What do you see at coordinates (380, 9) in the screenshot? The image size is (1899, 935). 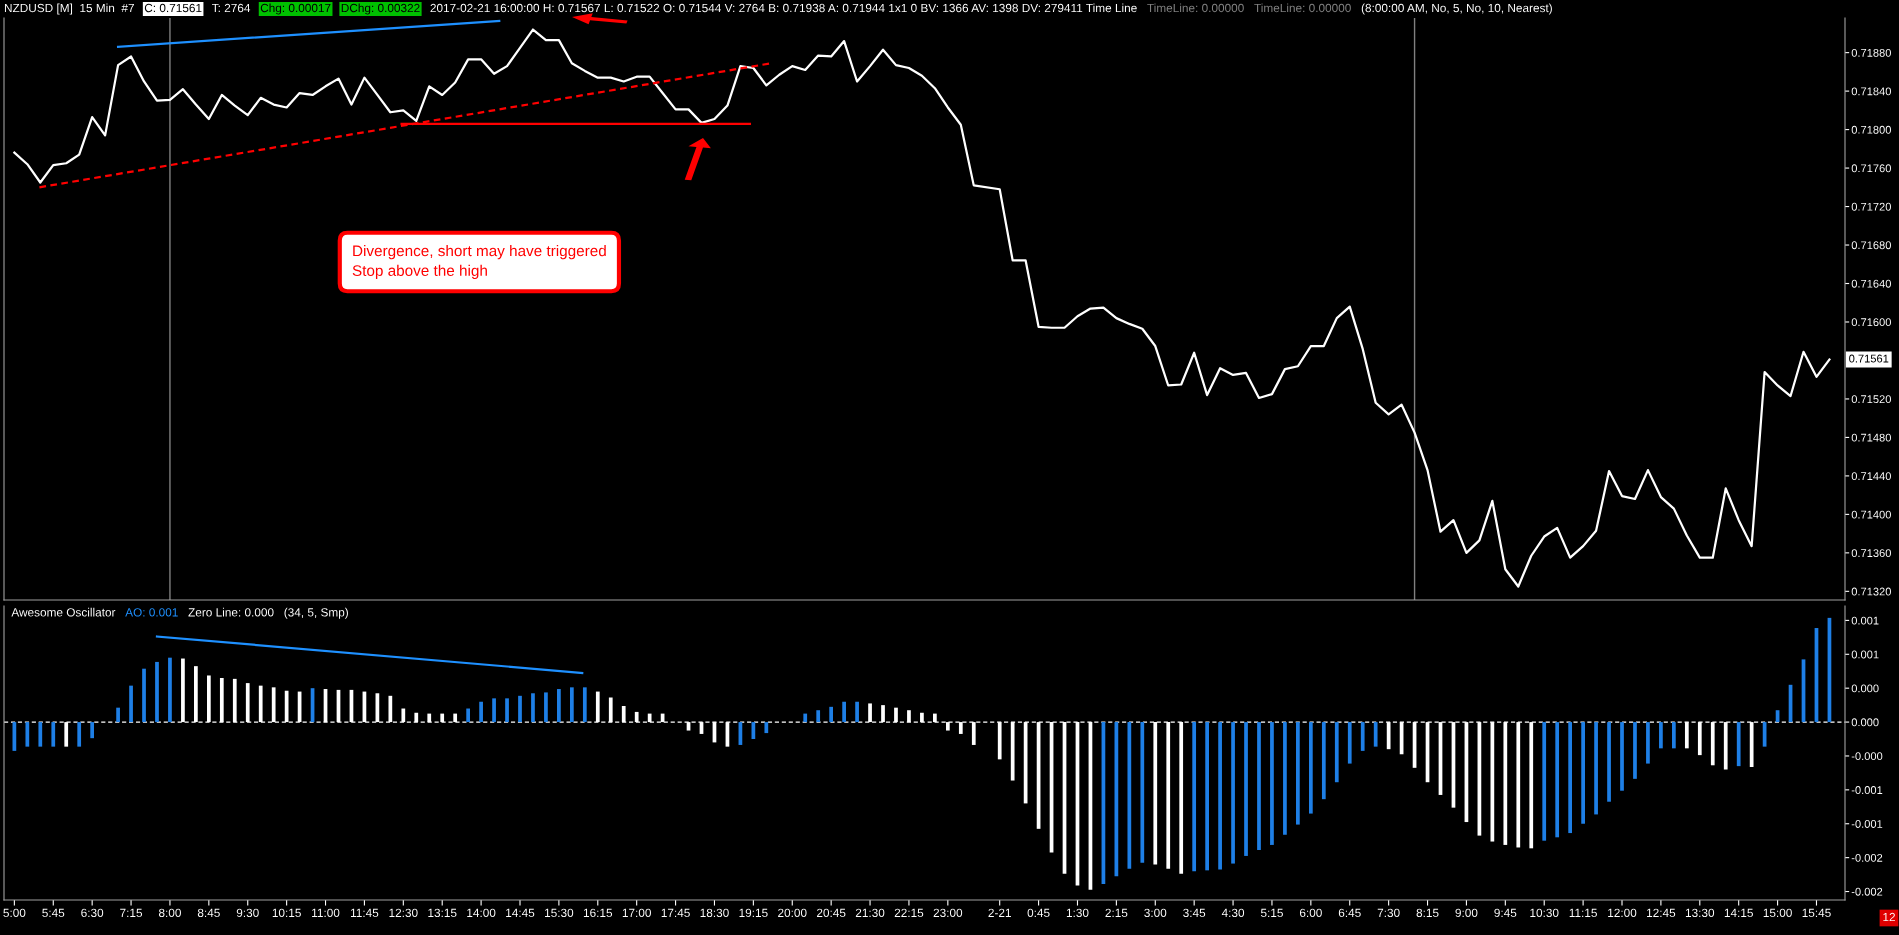 I see `text: DChg: 0.00322` at bounding box center [380, 9].